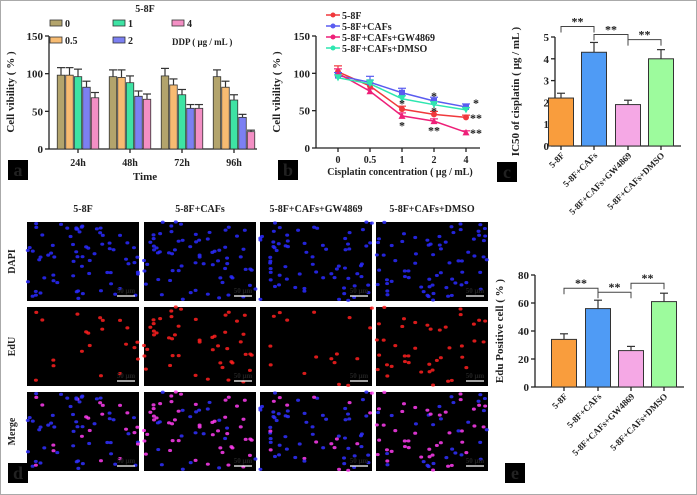 This screenshot has height=495, width=697. What do you see at coordinates (144, 9) in the screenshot?
I see `chart-title: 5-8F` at bounding box center [144, 9].